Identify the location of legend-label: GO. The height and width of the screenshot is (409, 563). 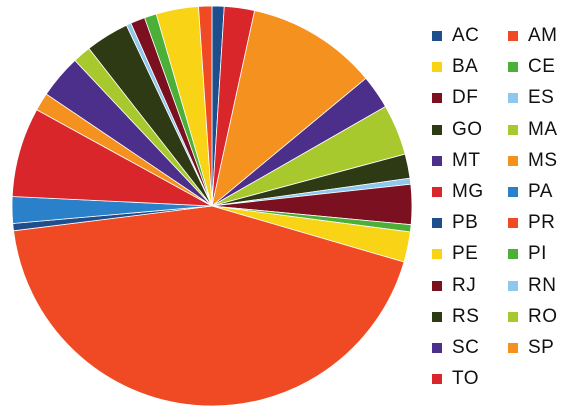
(467, 129).